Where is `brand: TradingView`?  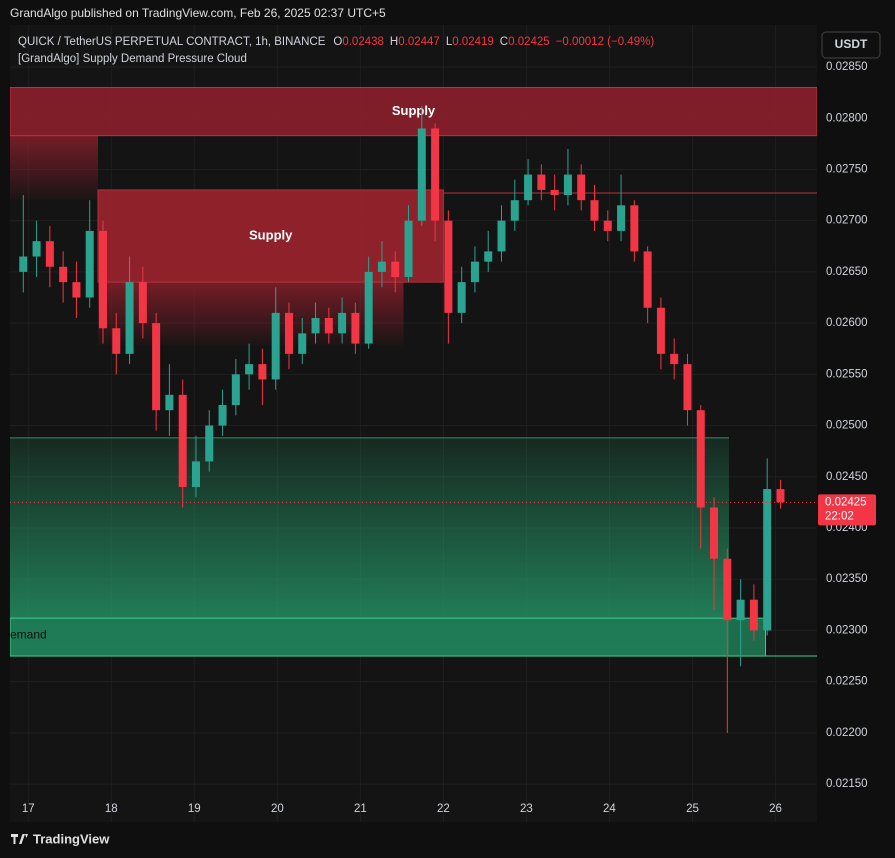
brand: TradingView is located at coordinates (71, 838).